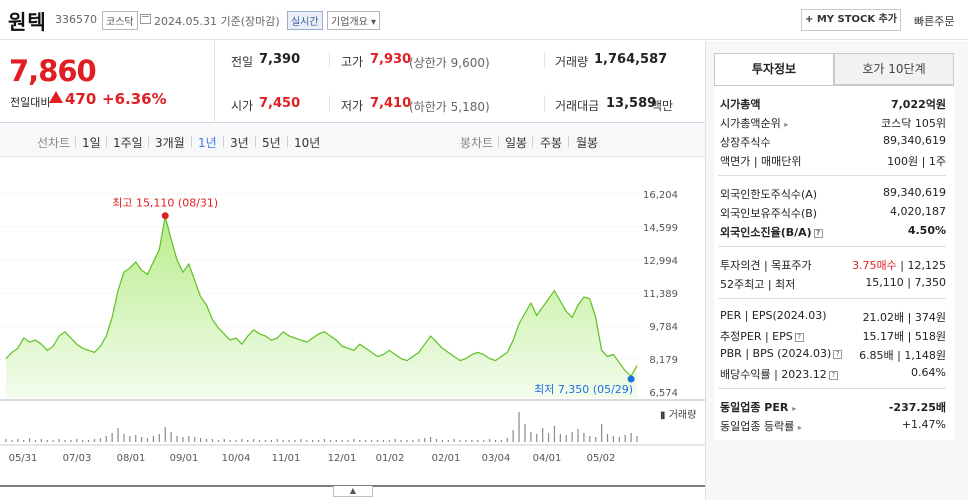 This screenshot has width=968, height=500. I want to click on collapse-chart-button: ▲, so click(353, 491).